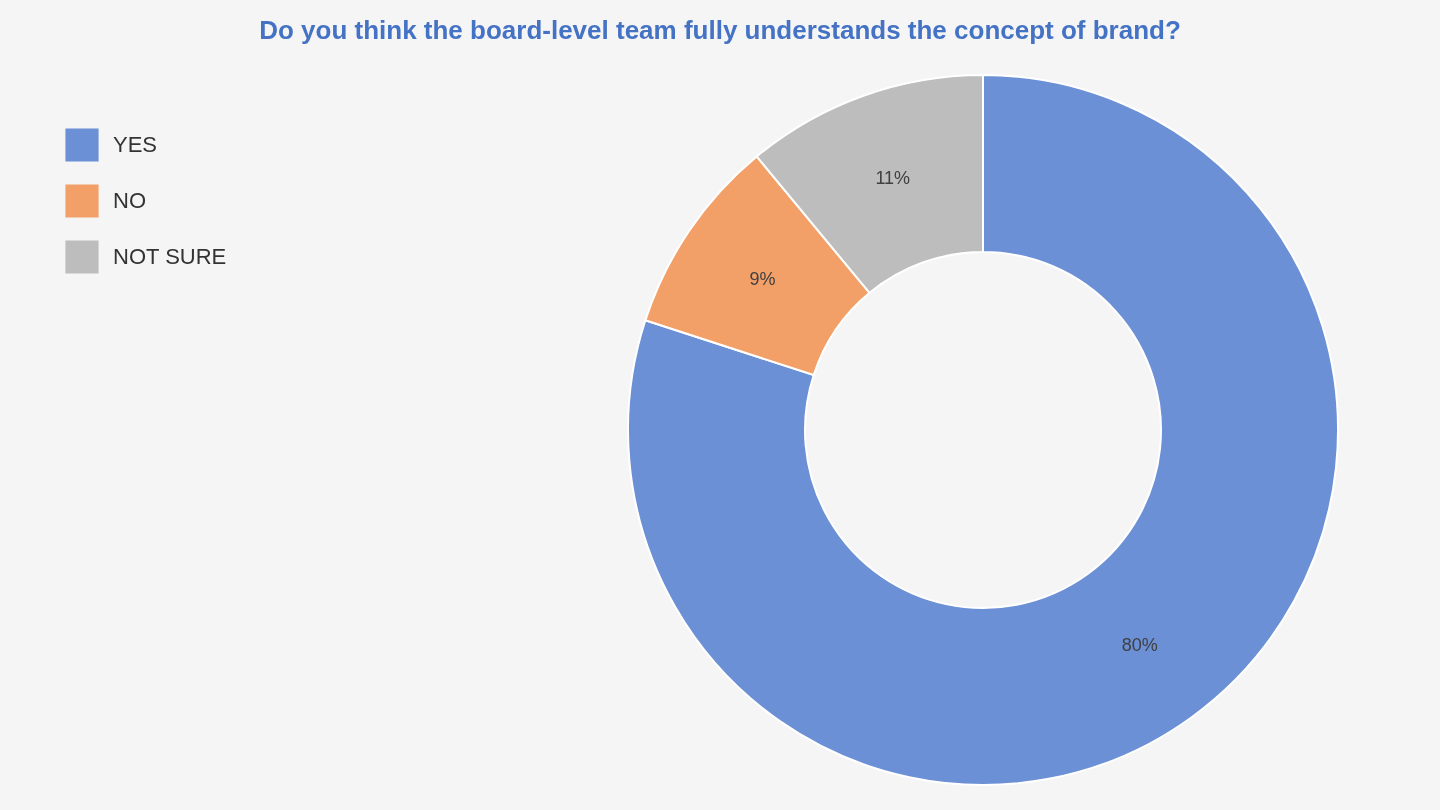  What do you see at coordinates (135, 144) in the screenshot?
I see `legend-label: YES` at bounding box center [135, 144].